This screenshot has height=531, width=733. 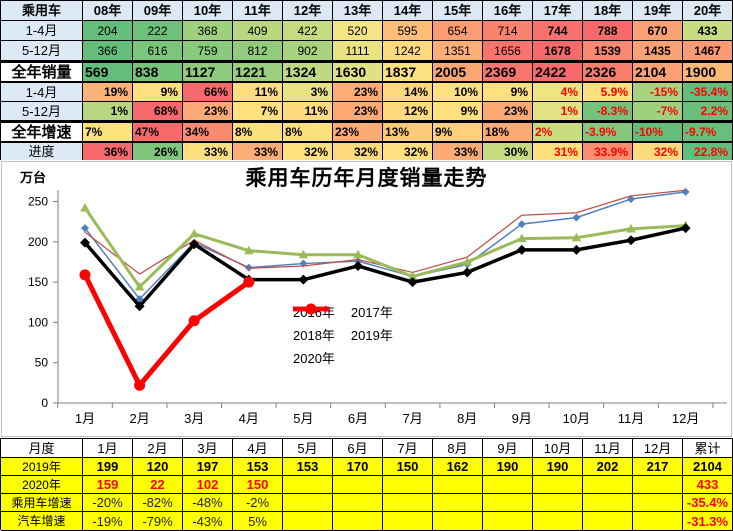 I want to click on table-cell: 520, so click(x=358, y=31).